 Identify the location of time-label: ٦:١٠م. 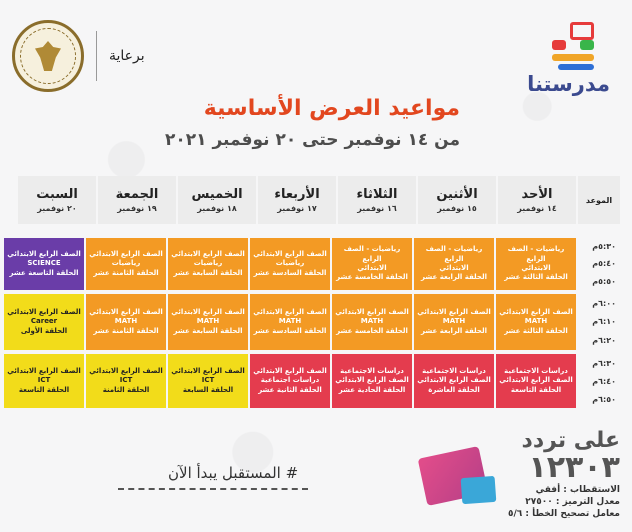
(604, 322).